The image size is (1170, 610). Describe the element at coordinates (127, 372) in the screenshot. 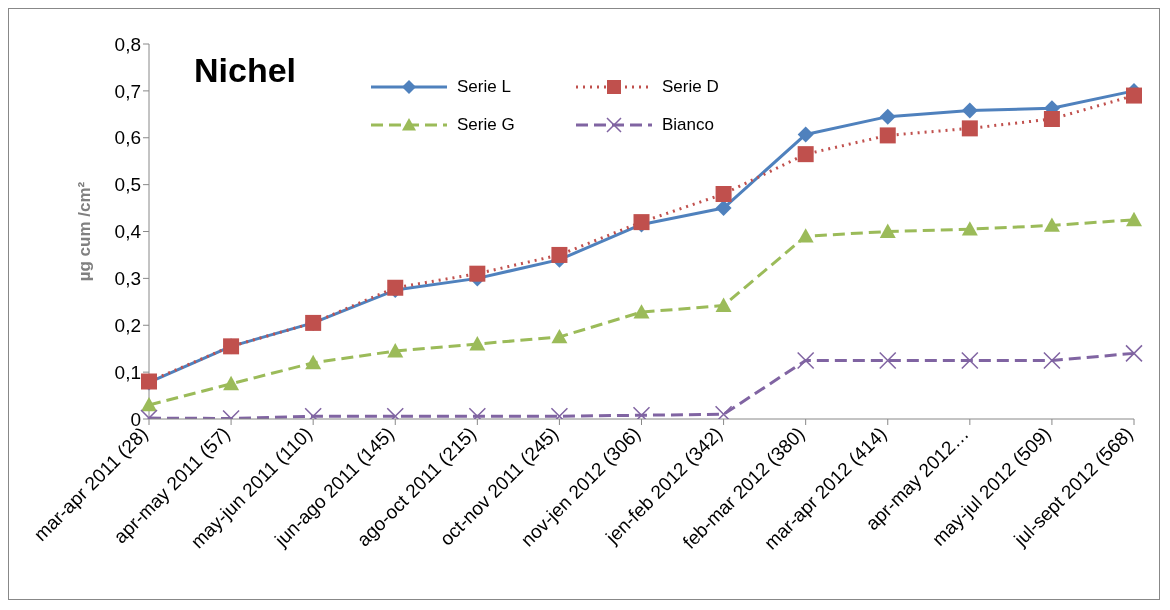

I see `y-tick-label: 0,1` at that location.